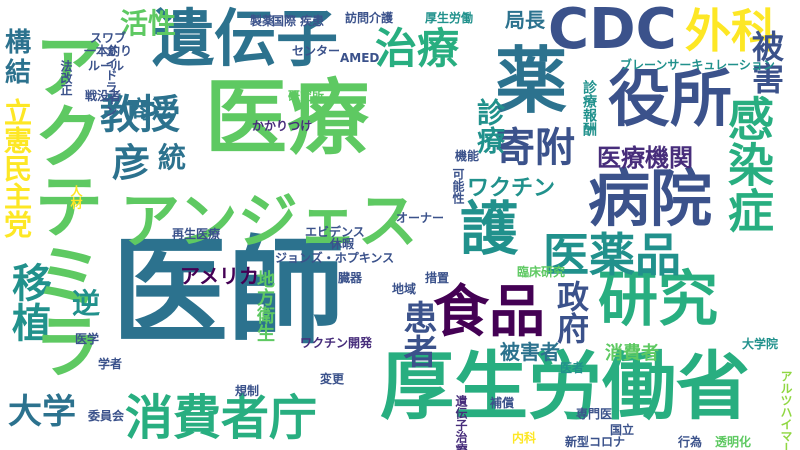  I want to click on word: 臨床研究, so click(541, 272).